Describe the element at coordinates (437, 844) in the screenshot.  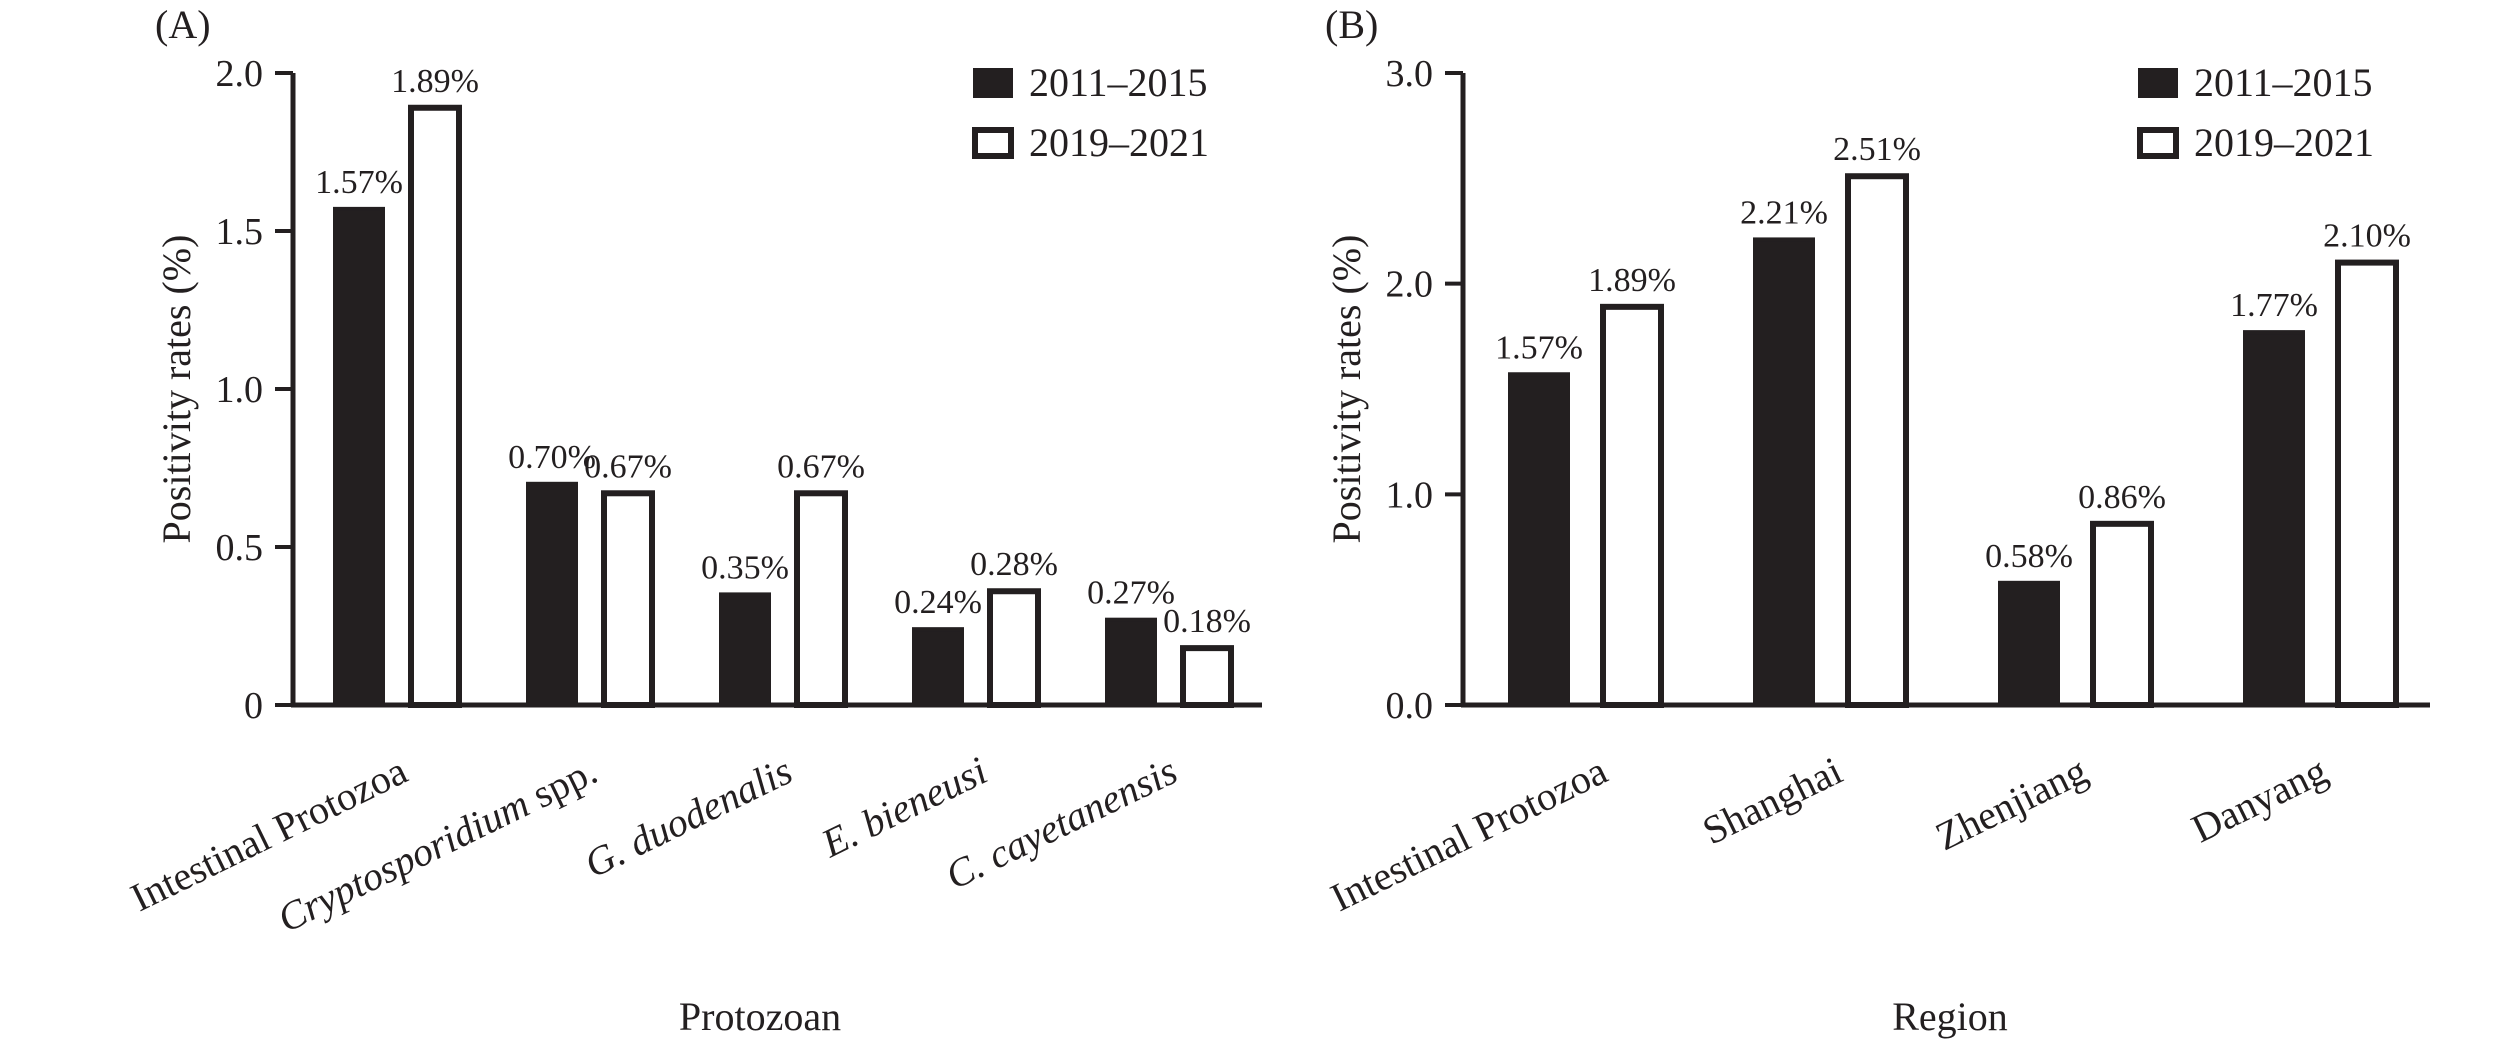
I see `category-label-cryptosporidium-spp: Cryptosporidium spp.` at that location.